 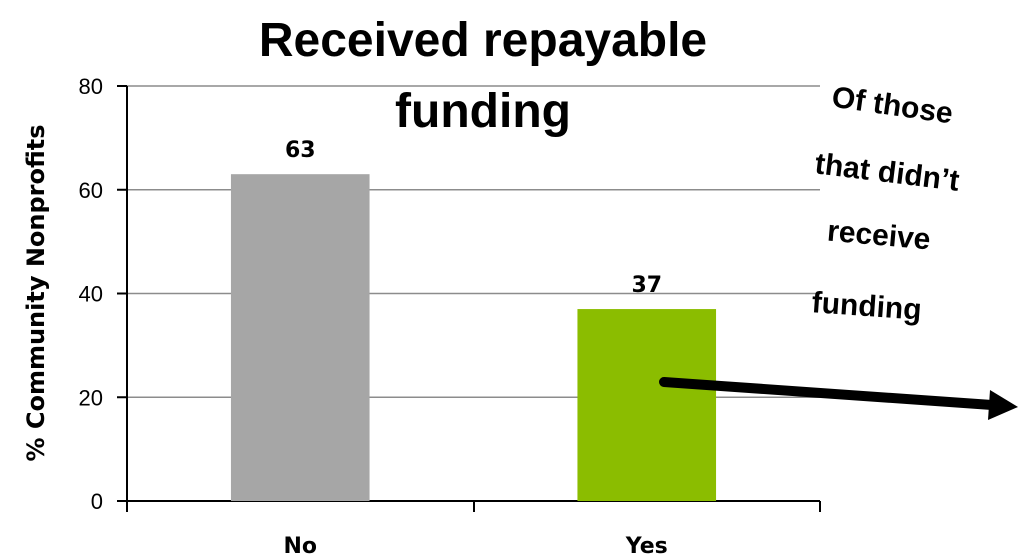 What do you see at coordinates (646, 546) in the screenshot?
I see `category-label-yes: Yes` at bounding box center [646, 546].